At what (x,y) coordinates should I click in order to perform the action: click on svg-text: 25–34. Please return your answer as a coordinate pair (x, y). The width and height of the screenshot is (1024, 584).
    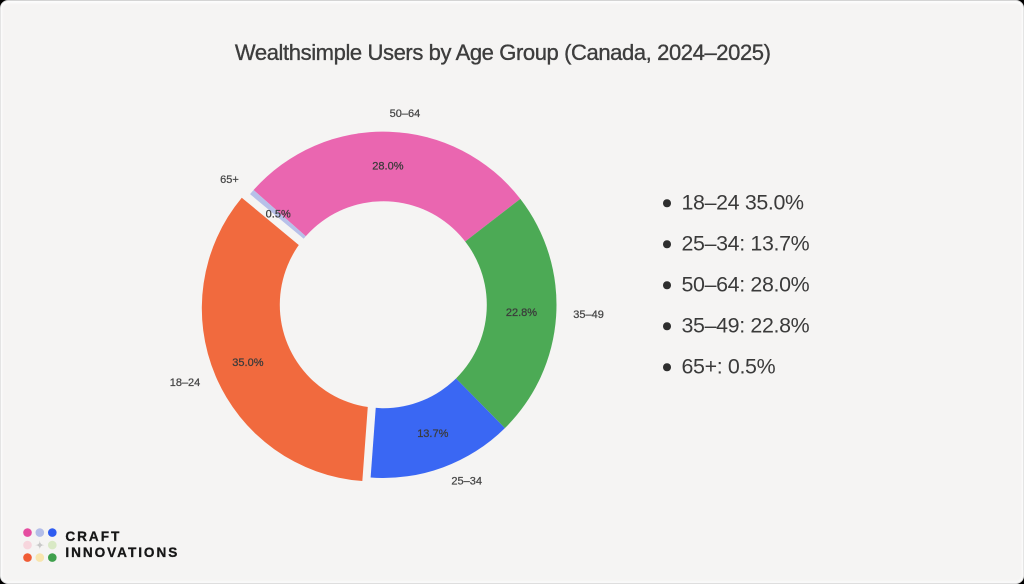
    Looking at the image, I should click on (466, 482).